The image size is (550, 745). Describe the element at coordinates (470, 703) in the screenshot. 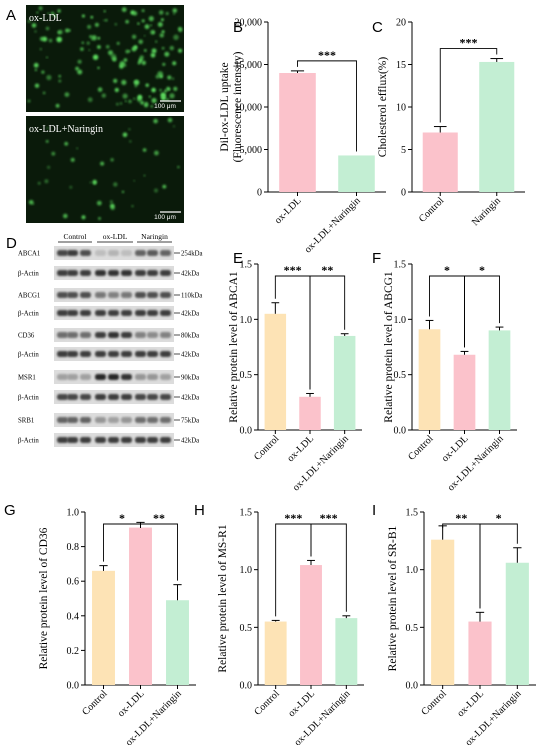

I see `x-tick-label: ox-LDL` at that location.